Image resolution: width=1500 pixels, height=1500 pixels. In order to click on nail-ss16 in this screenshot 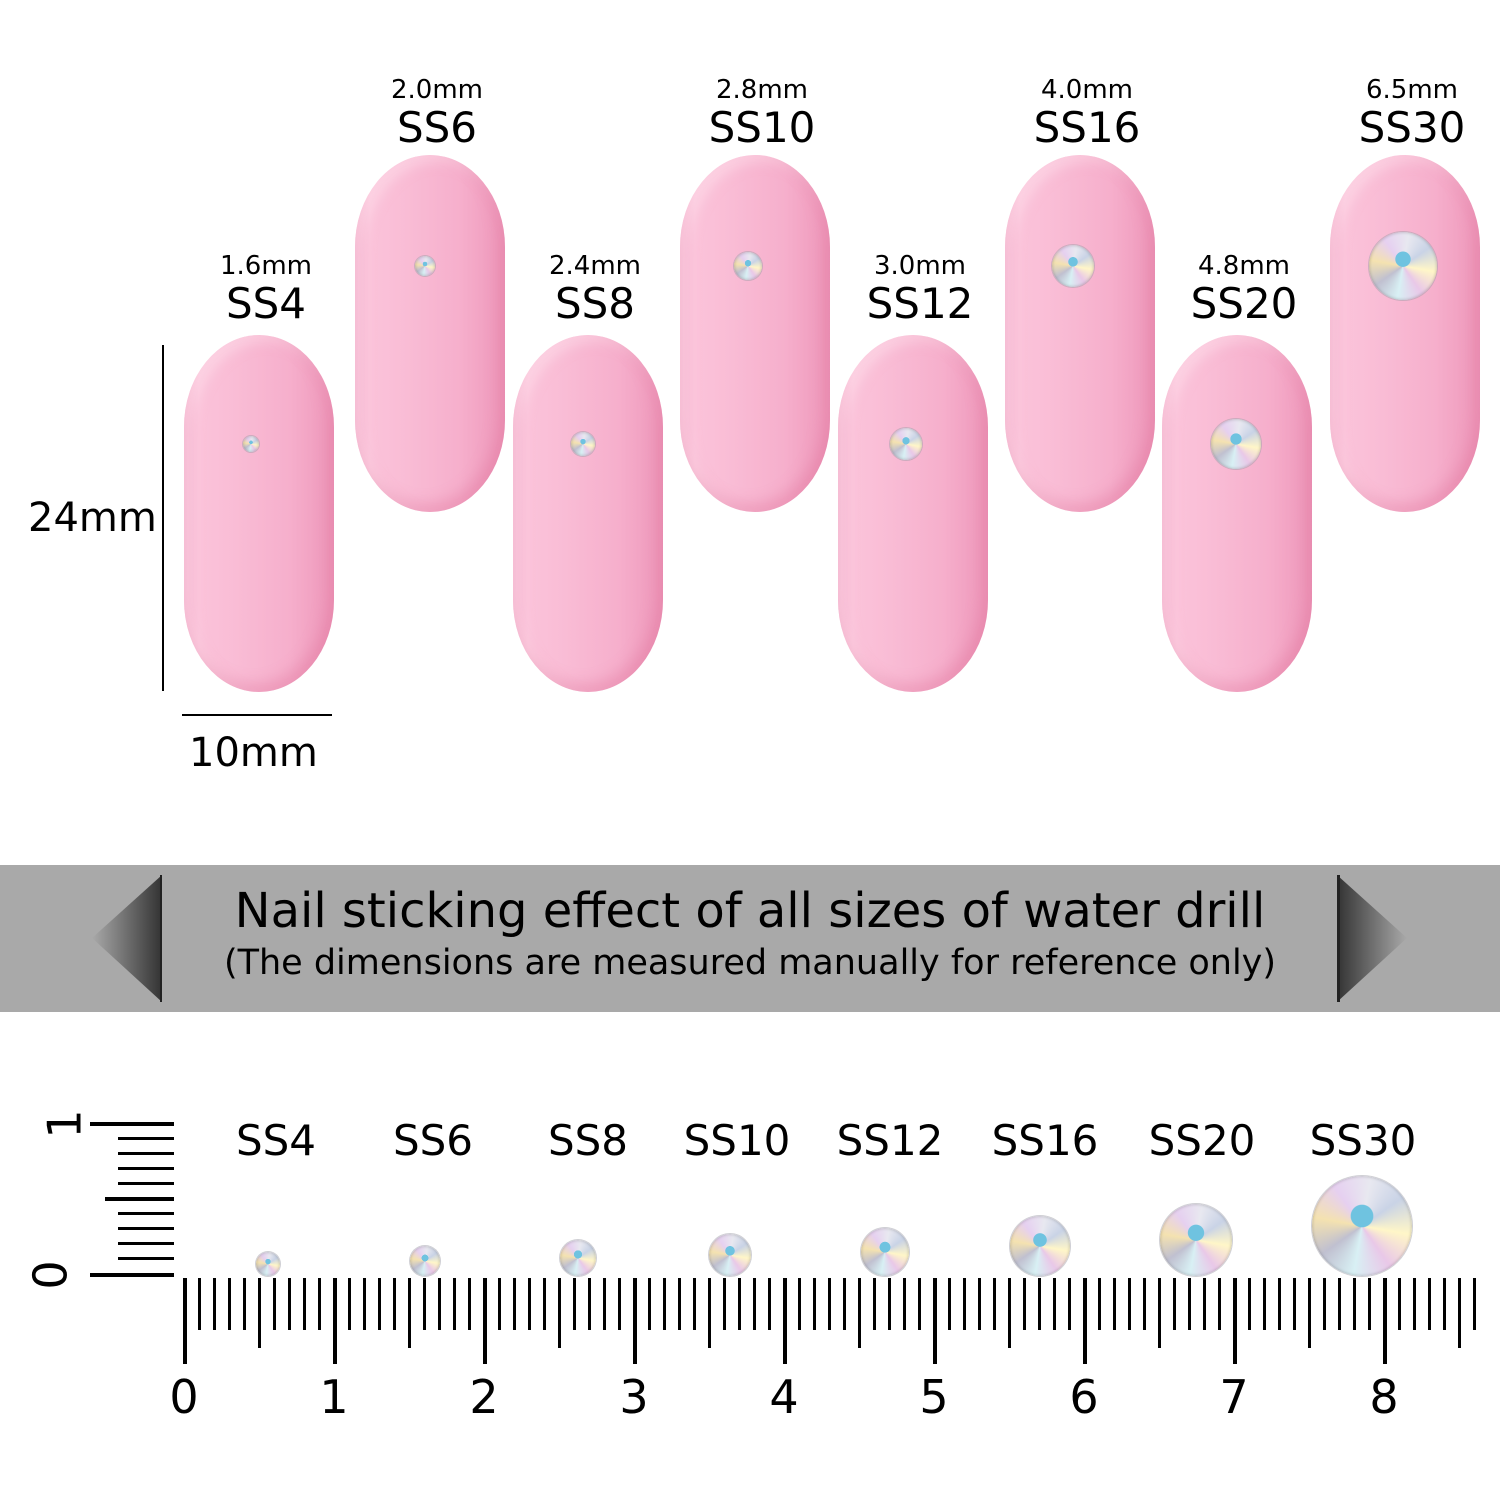, I will do `click(1080, 333)`.